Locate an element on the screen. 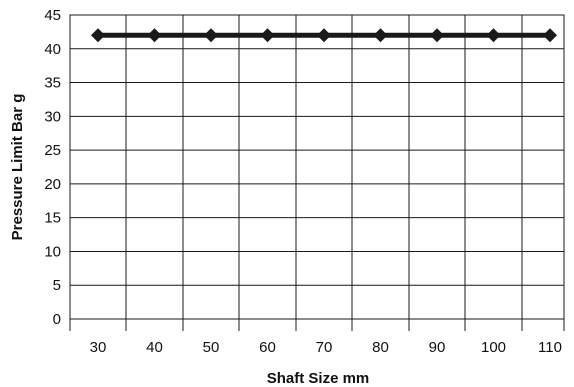 The height and width of the screenshot is (387, 574). data-series is located at coordinates (324, 35).